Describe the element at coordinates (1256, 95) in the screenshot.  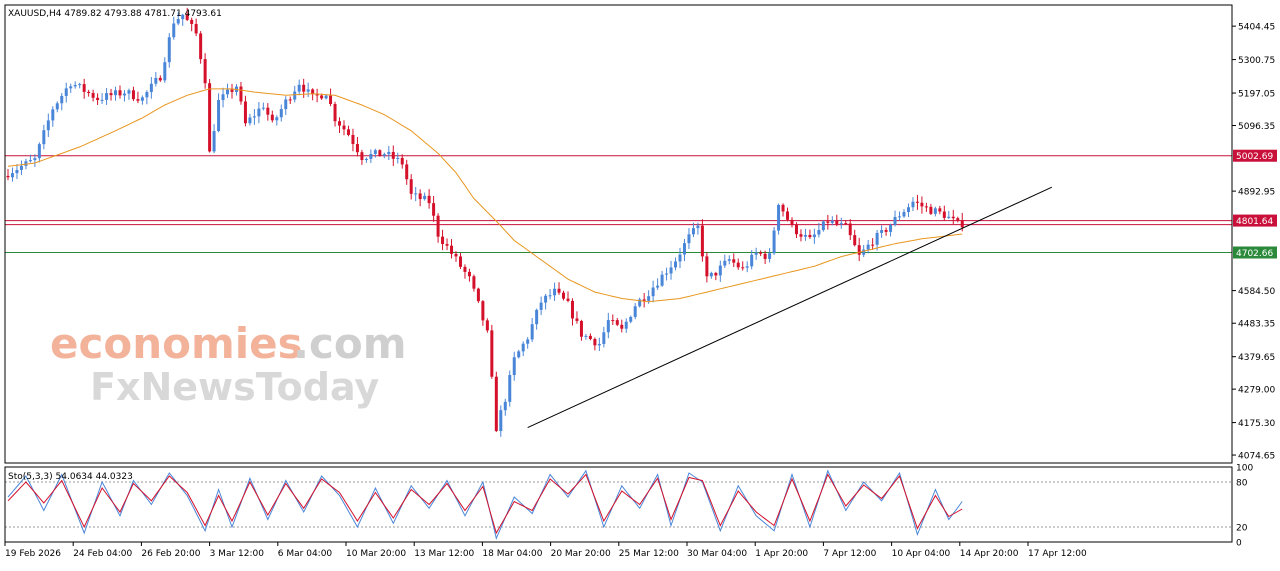
I see `y-tick-label: 5197.05` at that location.